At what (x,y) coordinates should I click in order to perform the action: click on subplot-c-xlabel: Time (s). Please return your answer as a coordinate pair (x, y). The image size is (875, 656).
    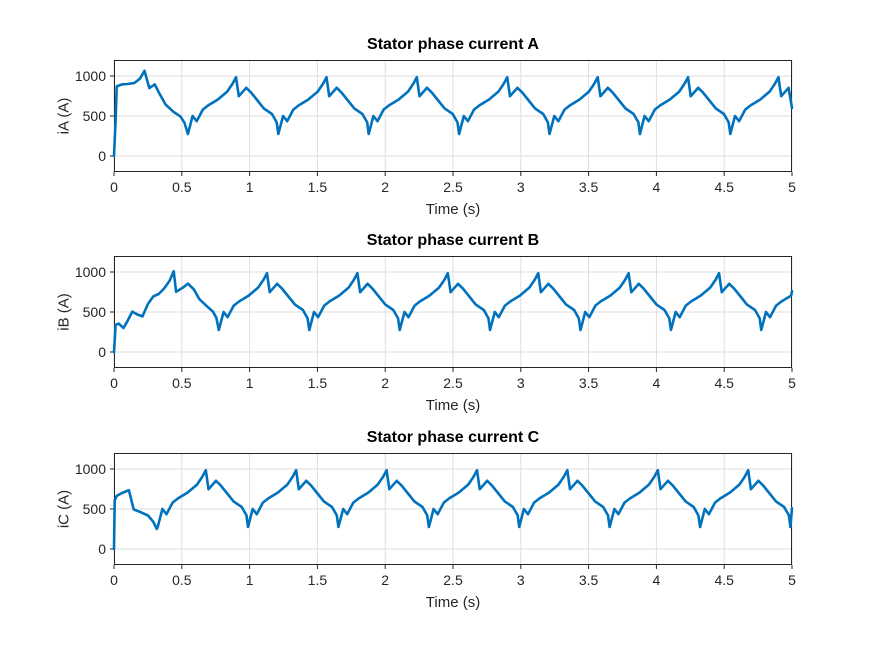
    Looking at the image, I should click on (453, 602).